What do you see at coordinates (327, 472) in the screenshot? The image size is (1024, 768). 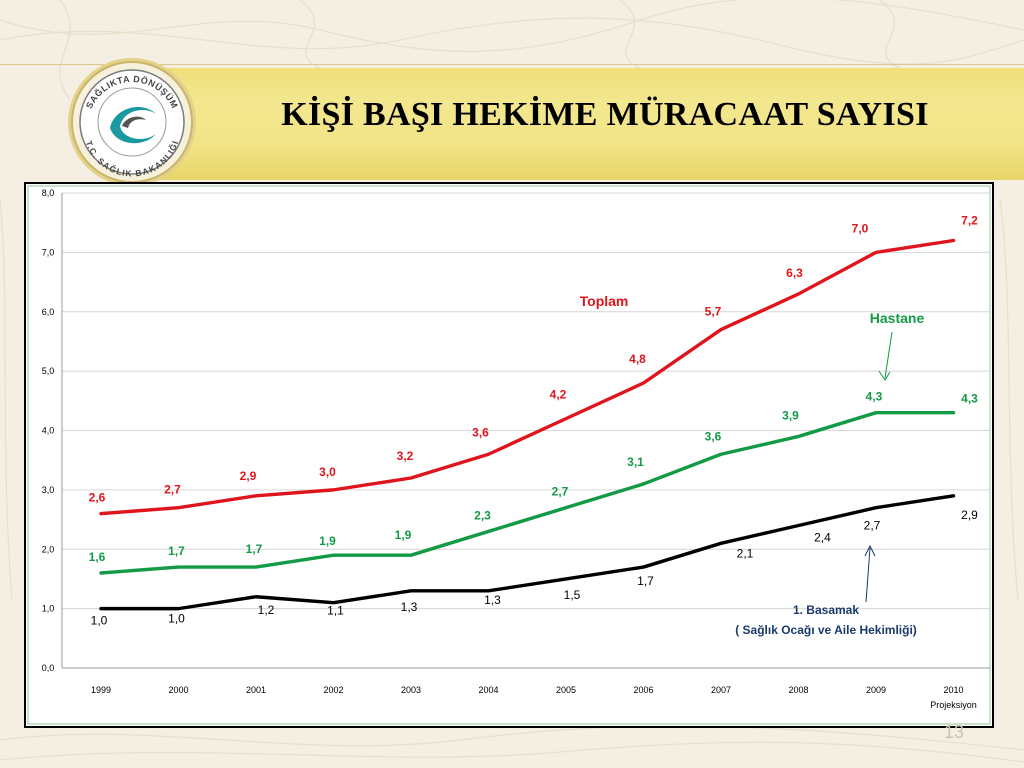 I see `data-label-toplam: 3,0` at bounding box center [327, 472].